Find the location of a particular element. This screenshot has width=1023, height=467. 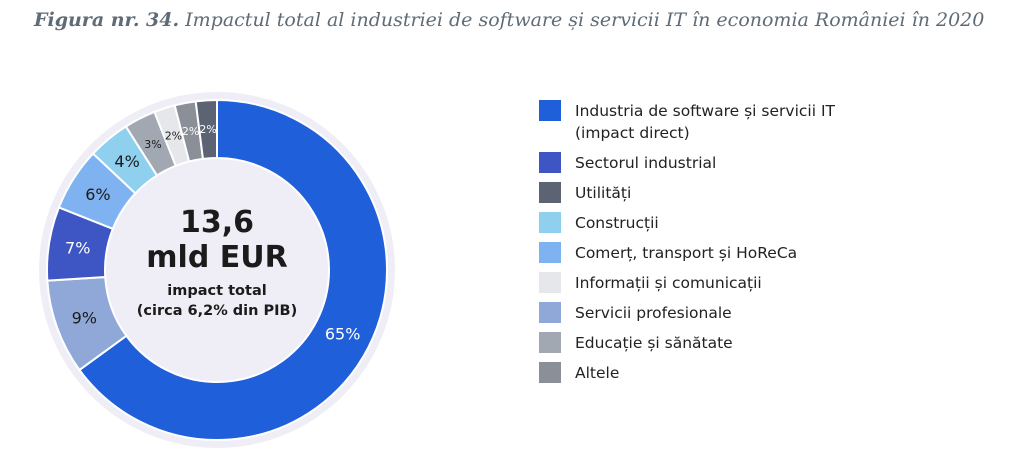

donut-slice is located at coordinates (206, 129).